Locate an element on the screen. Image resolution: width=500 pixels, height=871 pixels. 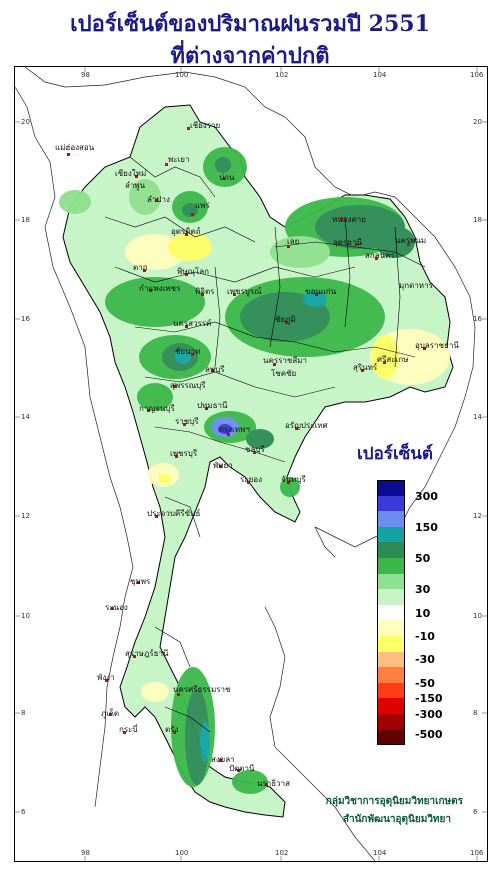
place-label: ปทุมธานี is located at coordinates (212, 405).